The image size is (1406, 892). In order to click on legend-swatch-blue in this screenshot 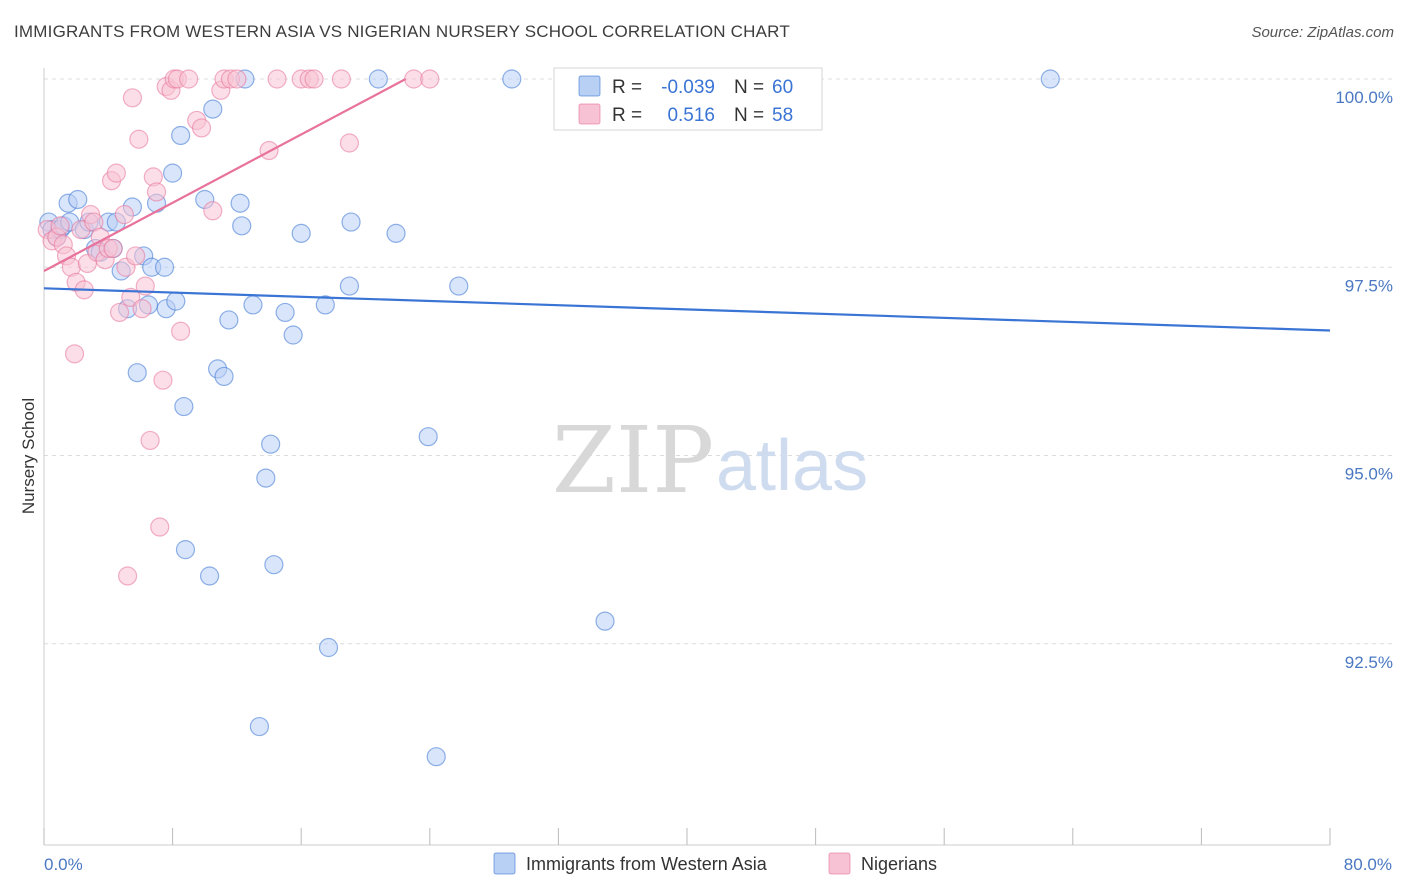, I will do `click(589, 86)`.